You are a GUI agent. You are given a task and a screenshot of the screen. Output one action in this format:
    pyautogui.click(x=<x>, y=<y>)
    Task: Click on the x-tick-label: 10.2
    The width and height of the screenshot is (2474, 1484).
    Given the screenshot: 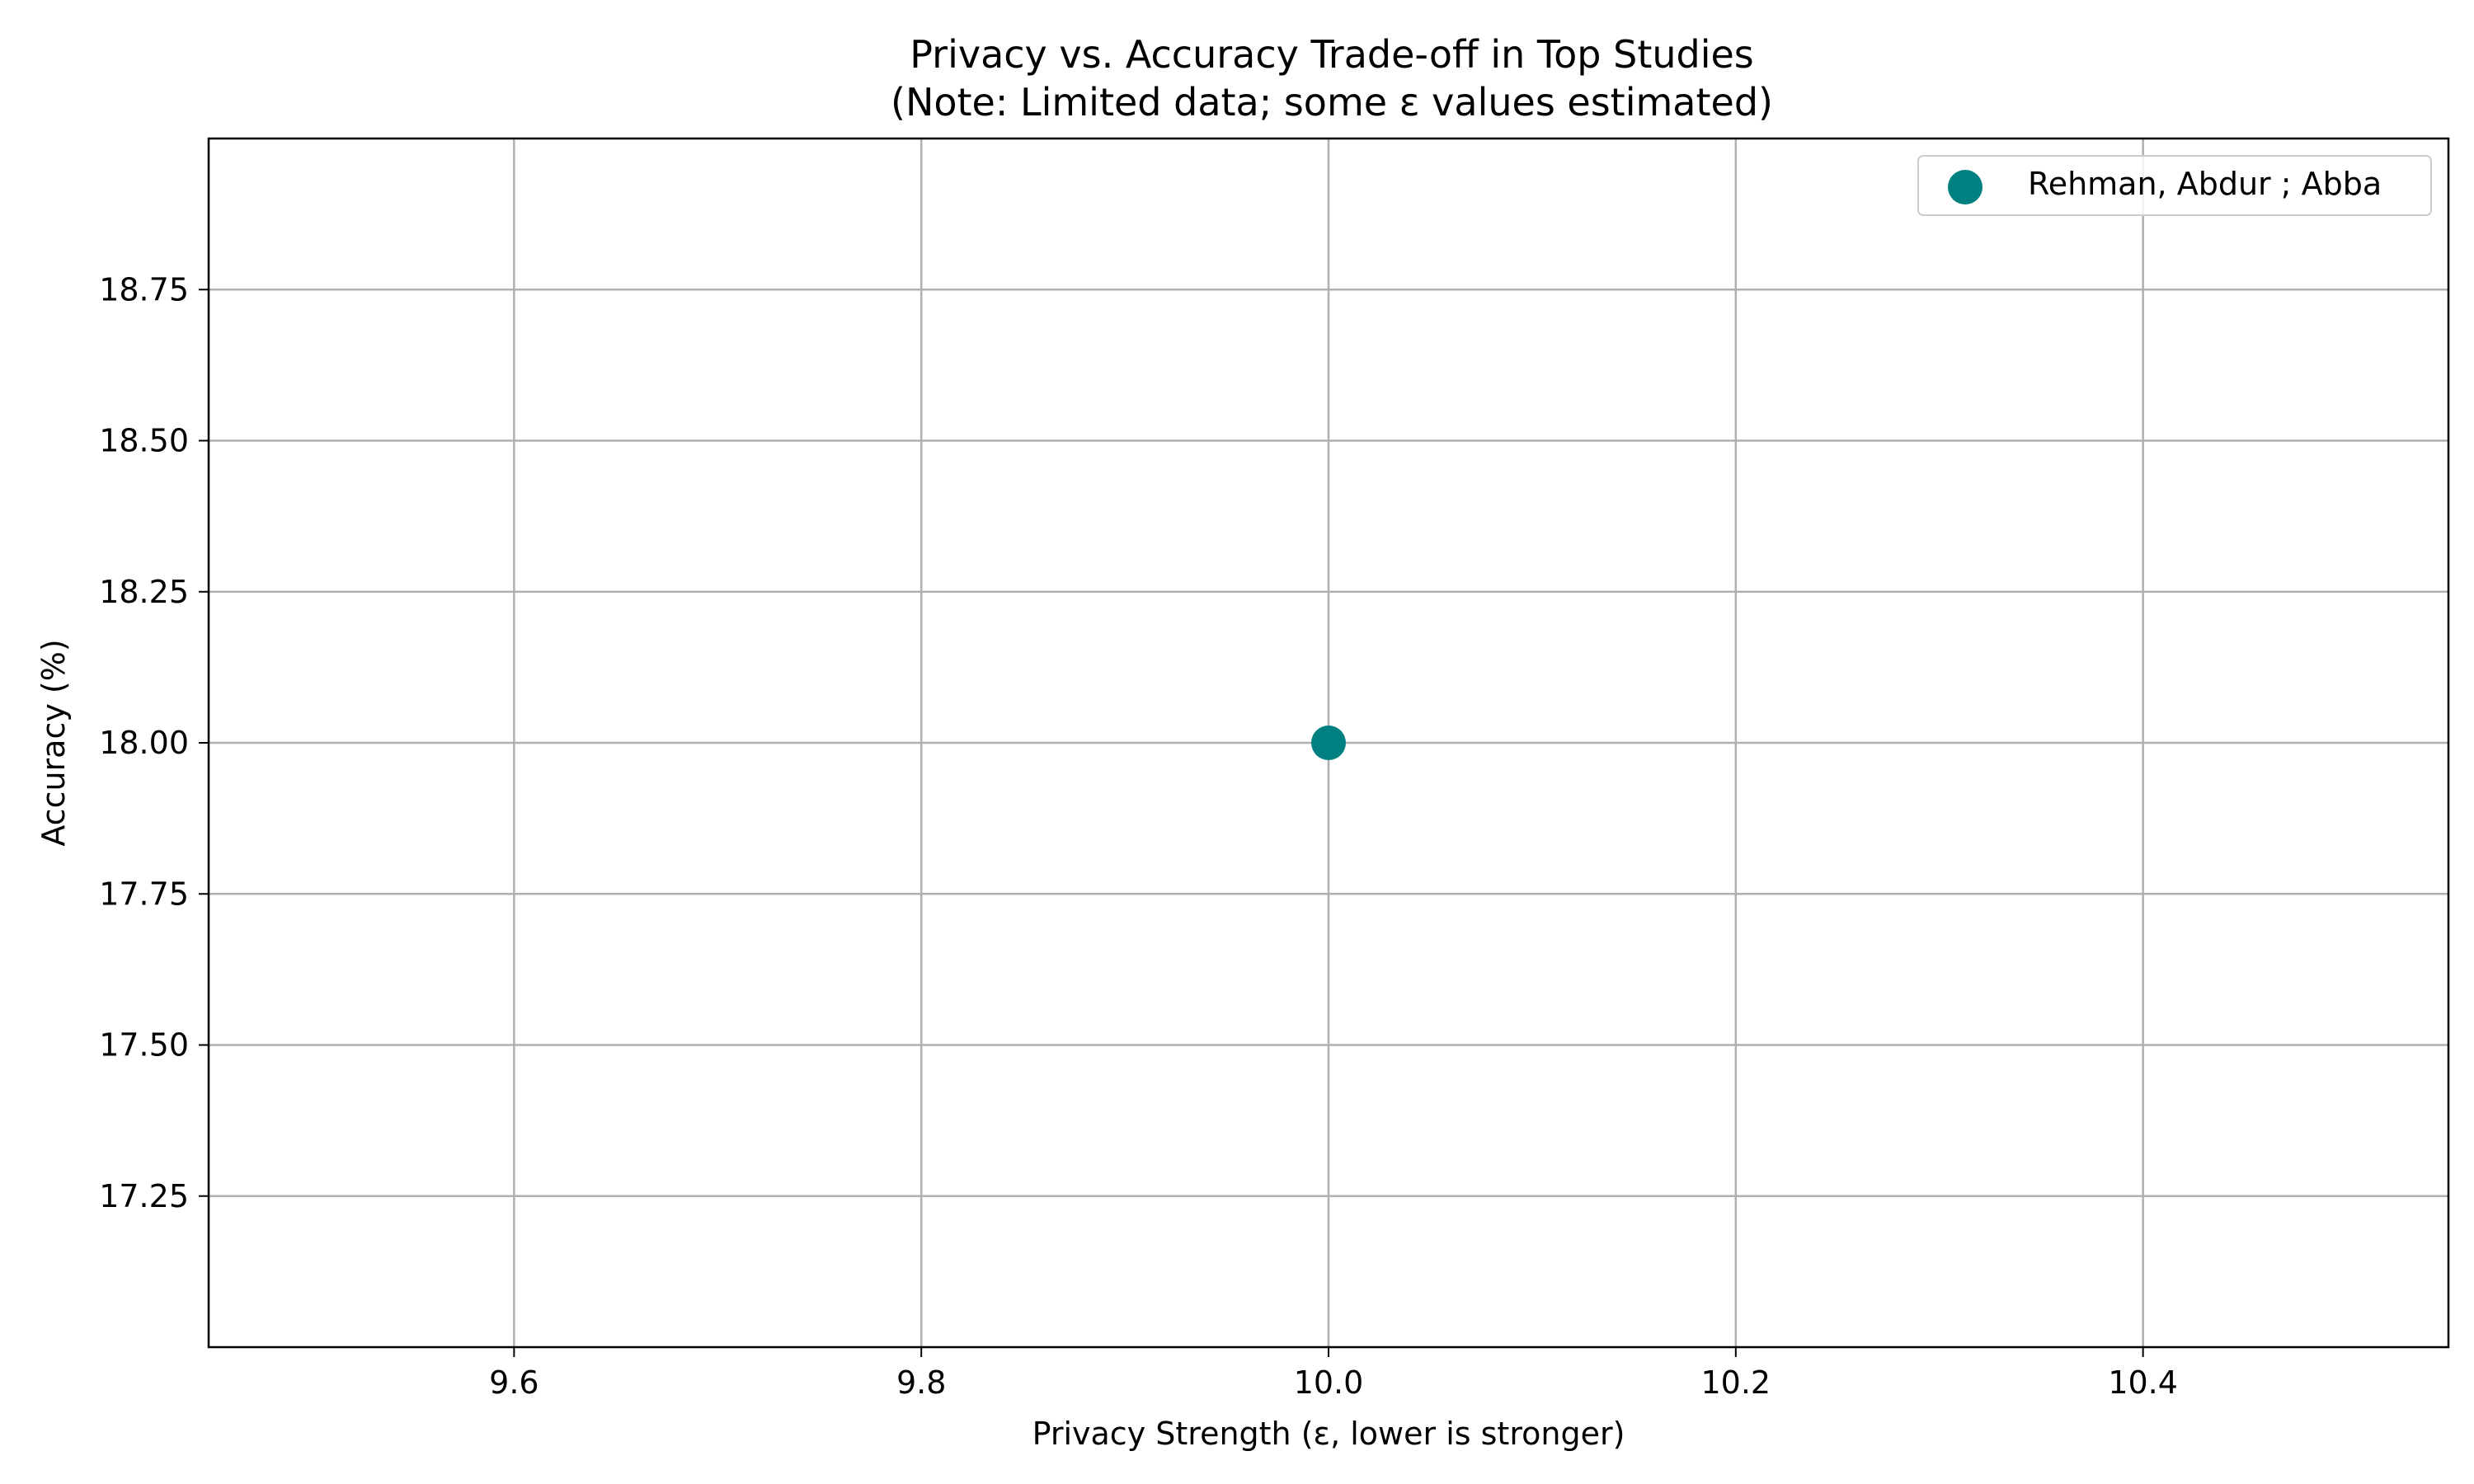 What is the action you would take?
    pyautogui.click(x=1736, y=1382)
    